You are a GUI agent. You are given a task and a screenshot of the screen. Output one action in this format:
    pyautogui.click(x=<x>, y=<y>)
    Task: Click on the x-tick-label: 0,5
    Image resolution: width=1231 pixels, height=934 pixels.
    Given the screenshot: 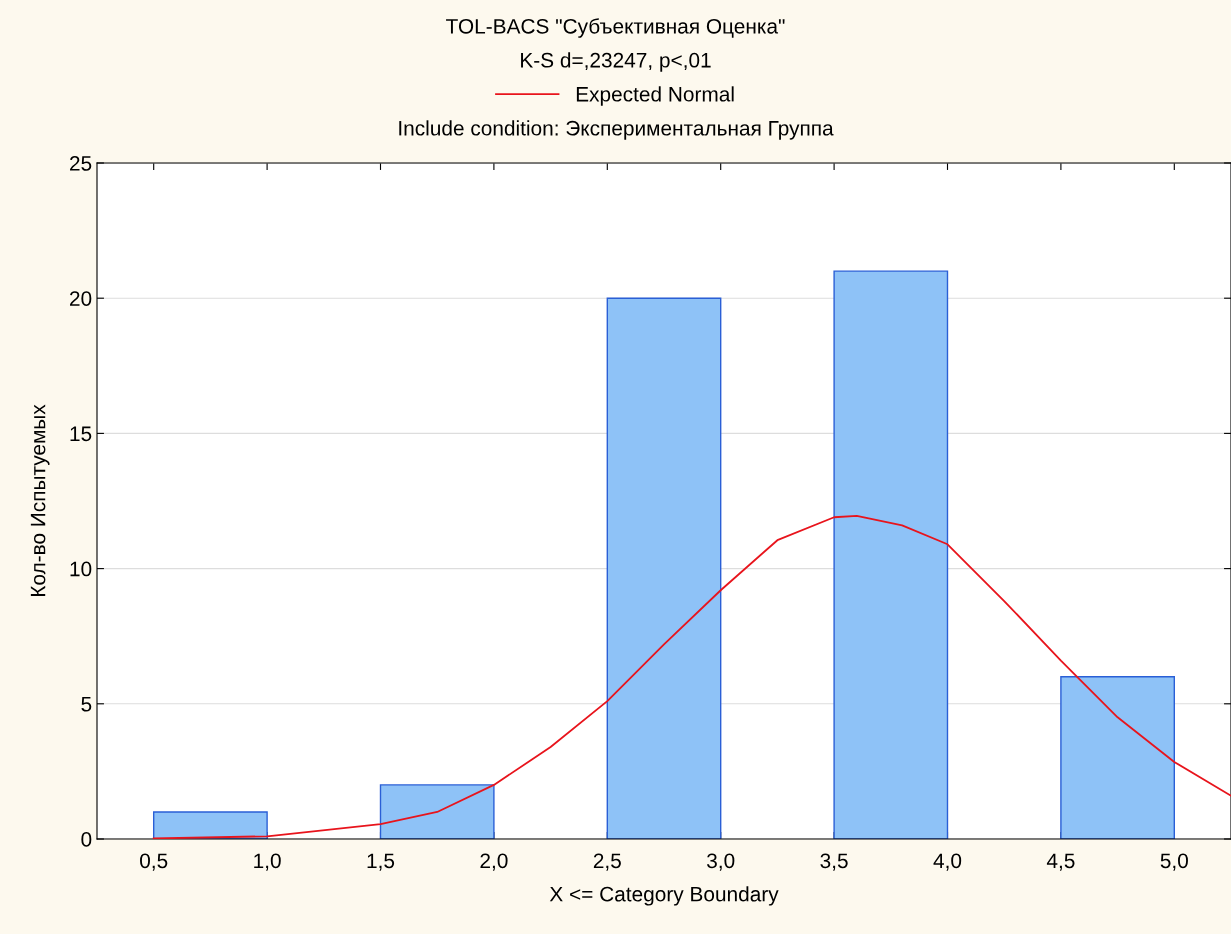 What is the action you would take?
    pyautogui.click(x=154, y=862)
    